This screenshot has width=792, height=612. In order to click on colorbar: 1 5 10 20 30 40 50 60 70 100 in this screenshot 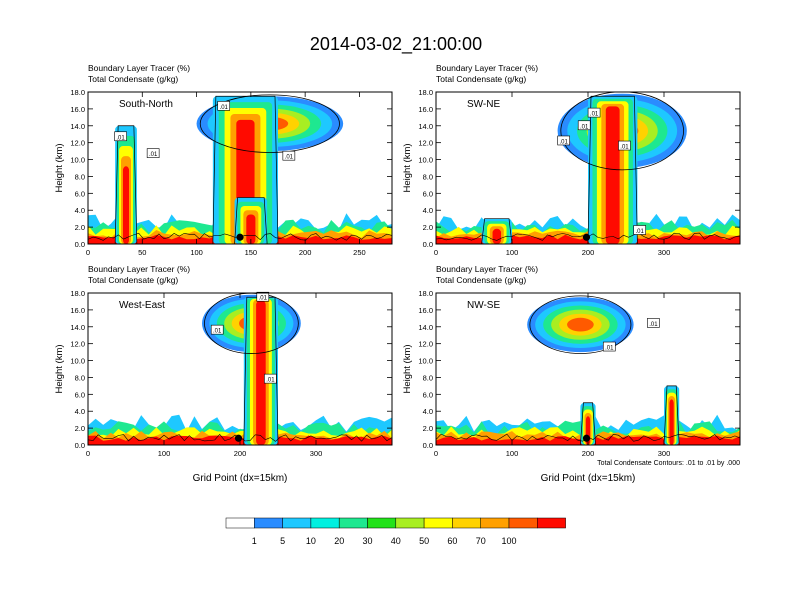, I will do `click(395, 531)`.